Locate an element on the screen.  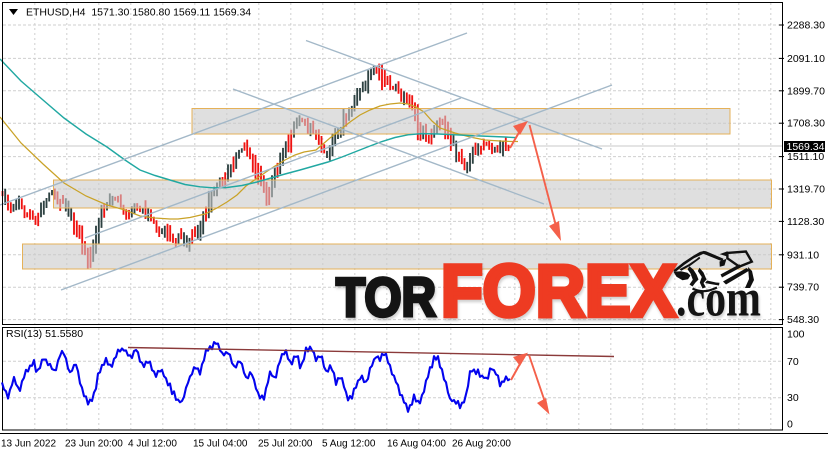
svg-text: RSI(13) 51.5580 is located at coordinates (44, 334).